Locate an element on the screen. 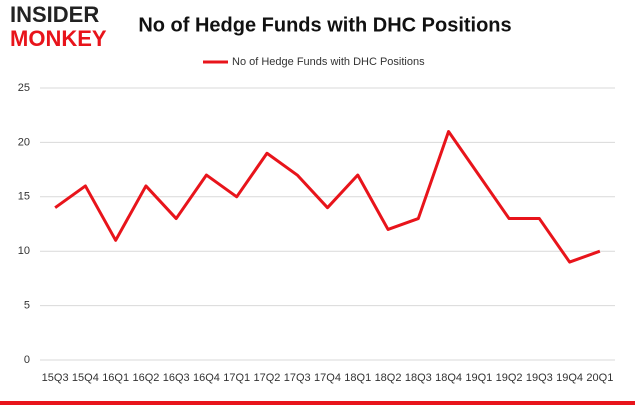 The width and height of the screenshot is (635, 405). x-tick-label: 18Q2 is located at coordinates (388, 378).